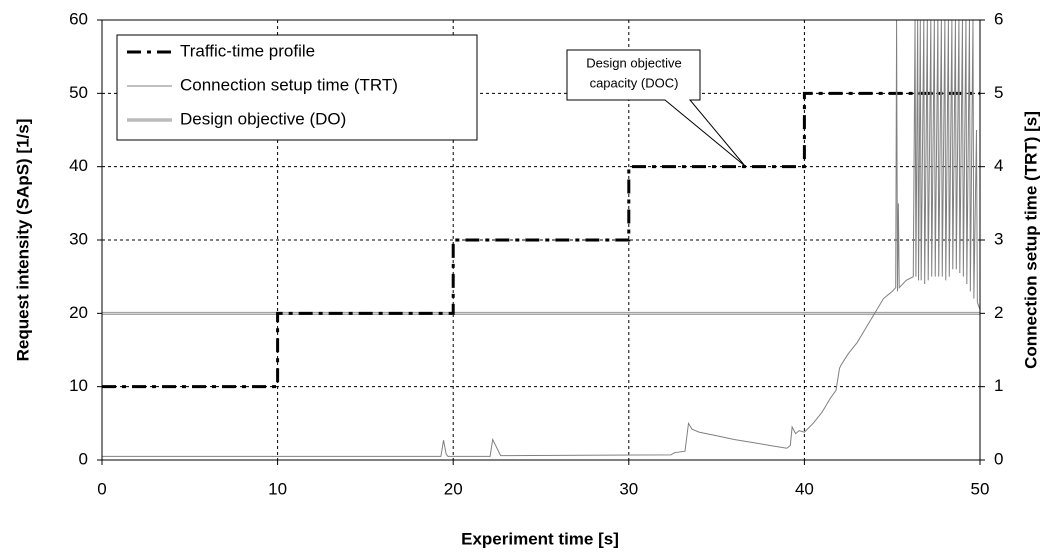 The height and width of the screenshot is (554, 1047). What do you see at coordinates (263, 118) in the screenshot?
I see `legend-label: Design objective (DO)` at bounding box center [263, 118].